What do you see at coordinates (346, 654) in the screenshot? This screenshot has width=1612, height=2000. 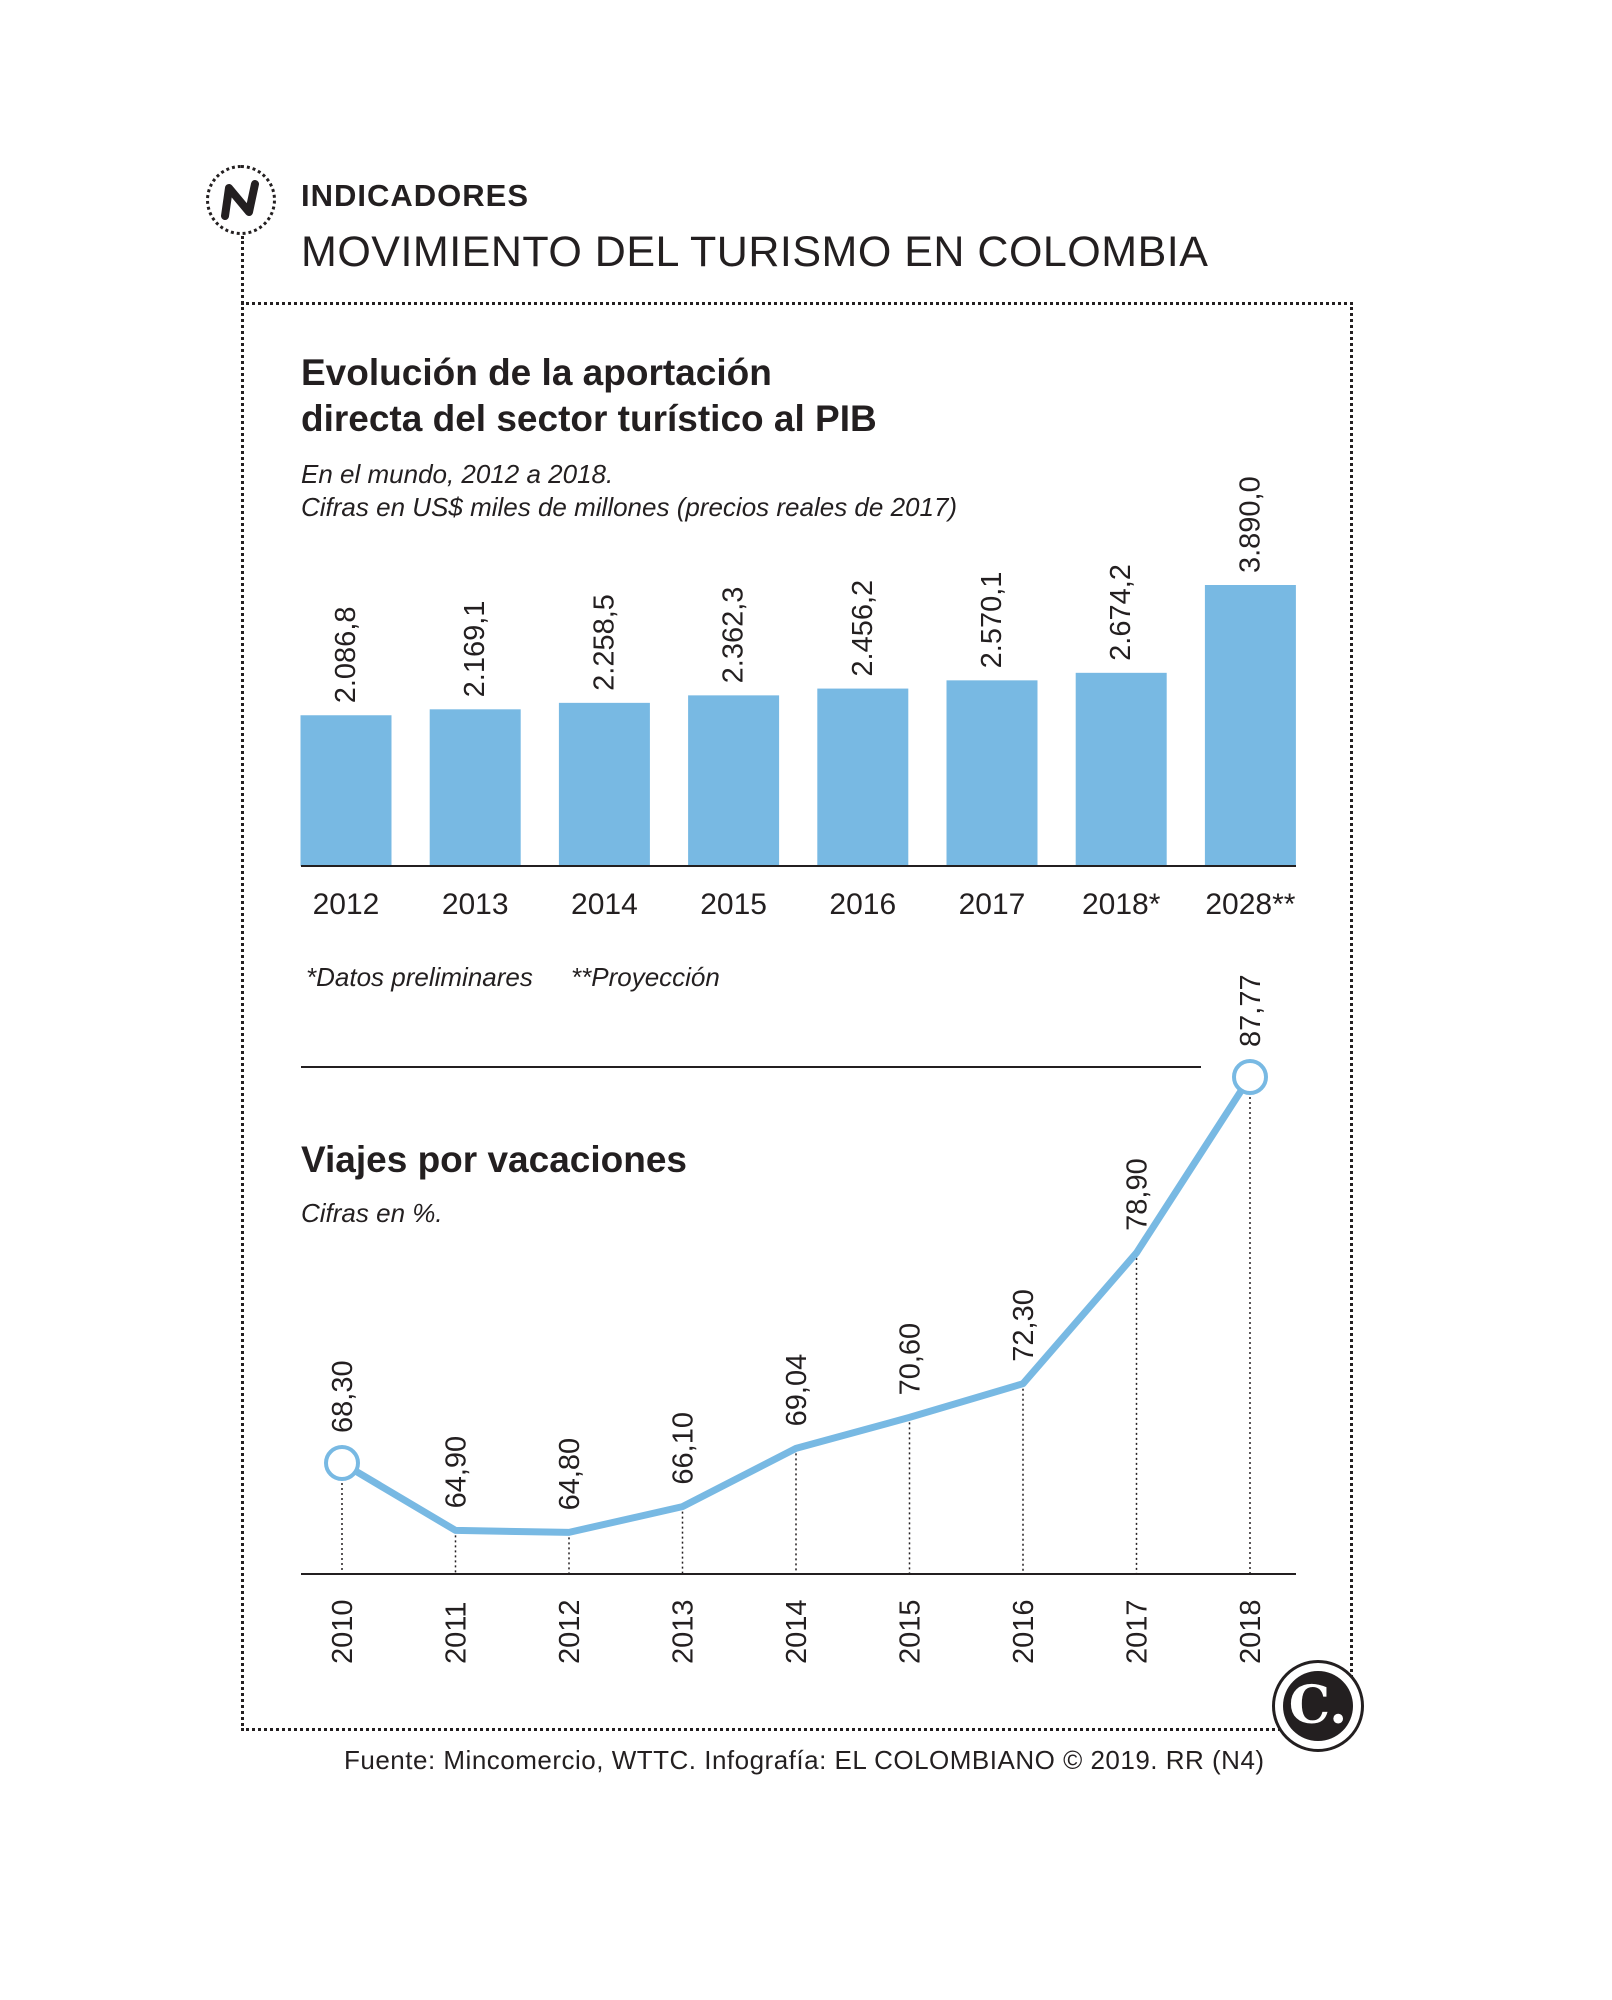 I see `bar-value-label: 2.086,8` at bounding box center [346, 654].